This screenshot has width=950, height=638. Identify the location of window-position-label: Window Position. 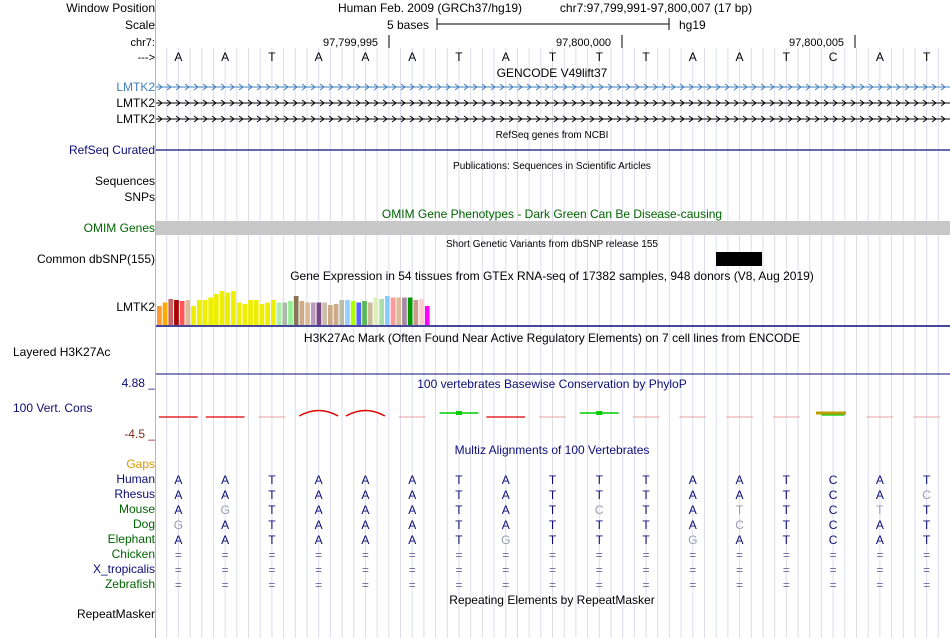
(110, 8).